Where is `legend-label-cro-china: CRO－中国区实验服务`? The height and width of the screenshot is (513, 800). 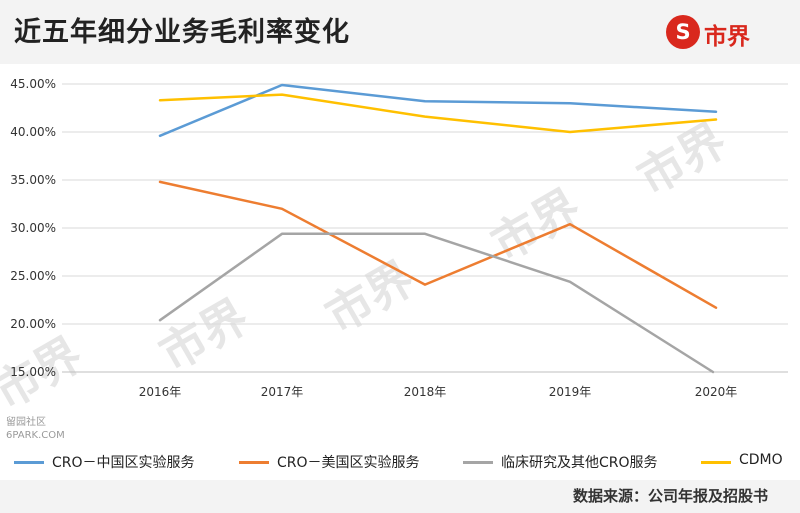 legend-label-cro-china: CRO－中国区实验服务 is located at coordinates (123, 463).